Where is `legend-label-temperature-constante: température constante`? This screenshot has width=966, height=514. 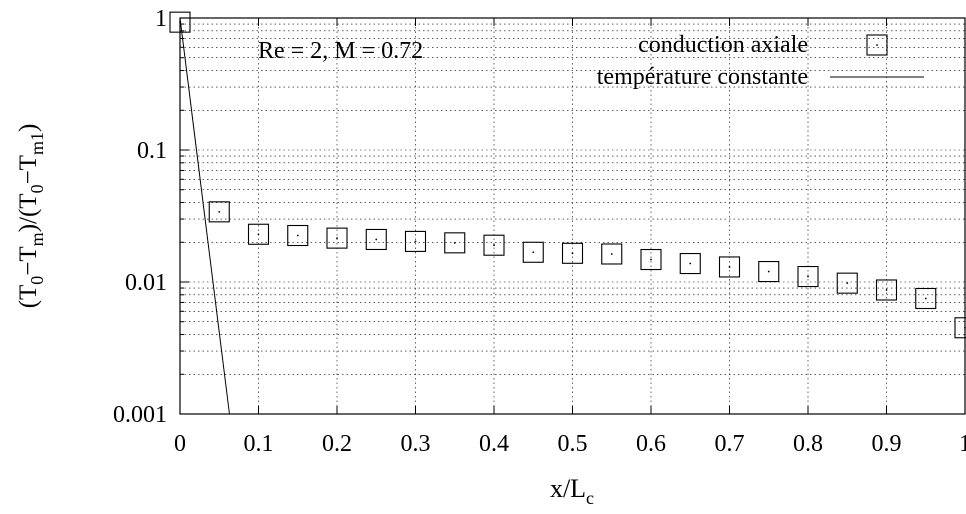
legend-label-temperature-constante: température constante is located at coordinates (702, 77).